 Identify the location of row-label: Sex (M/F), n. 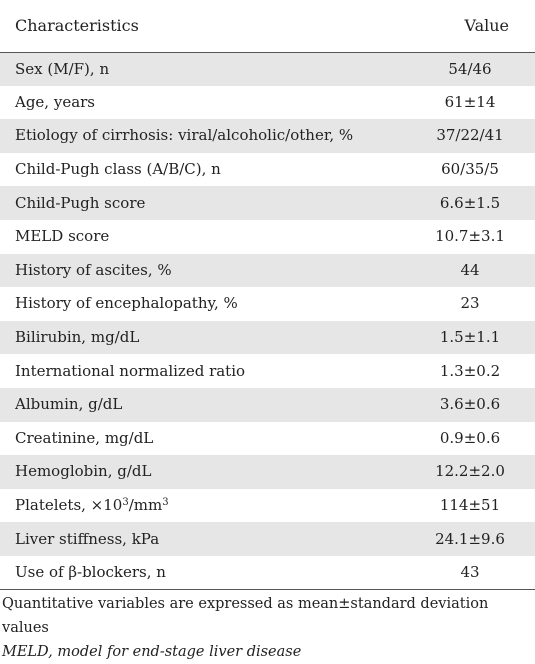
(62, 68).